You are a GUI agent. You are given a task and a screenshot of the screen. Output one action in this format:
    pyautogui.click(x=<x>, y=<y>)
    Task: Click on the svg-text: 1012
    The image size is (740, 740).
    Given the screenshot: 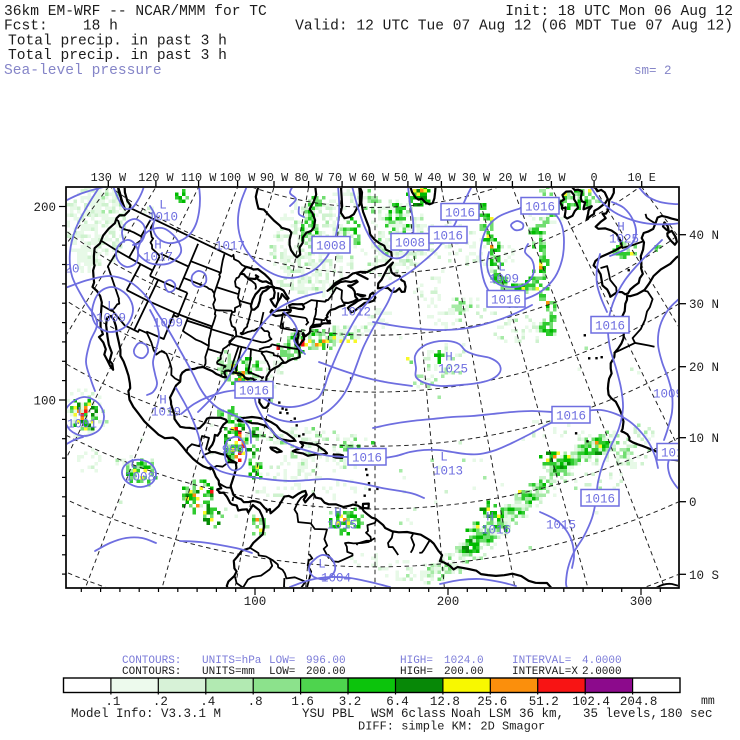 What is the action you would take?
    pyautogui.click(x=356, y=313)
    